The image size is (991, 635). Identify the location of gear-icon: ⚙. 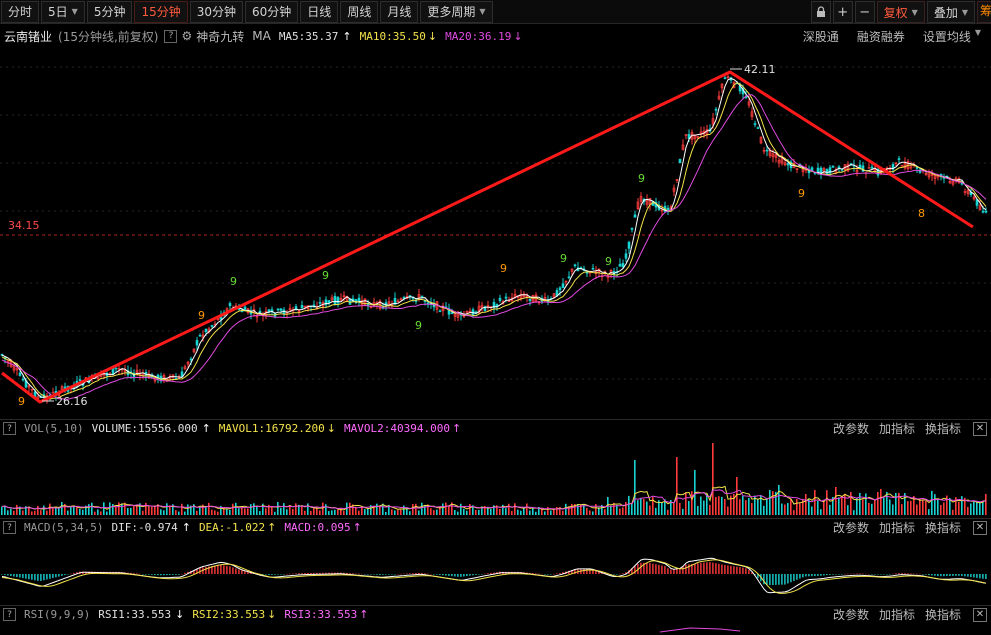
(187, 36).